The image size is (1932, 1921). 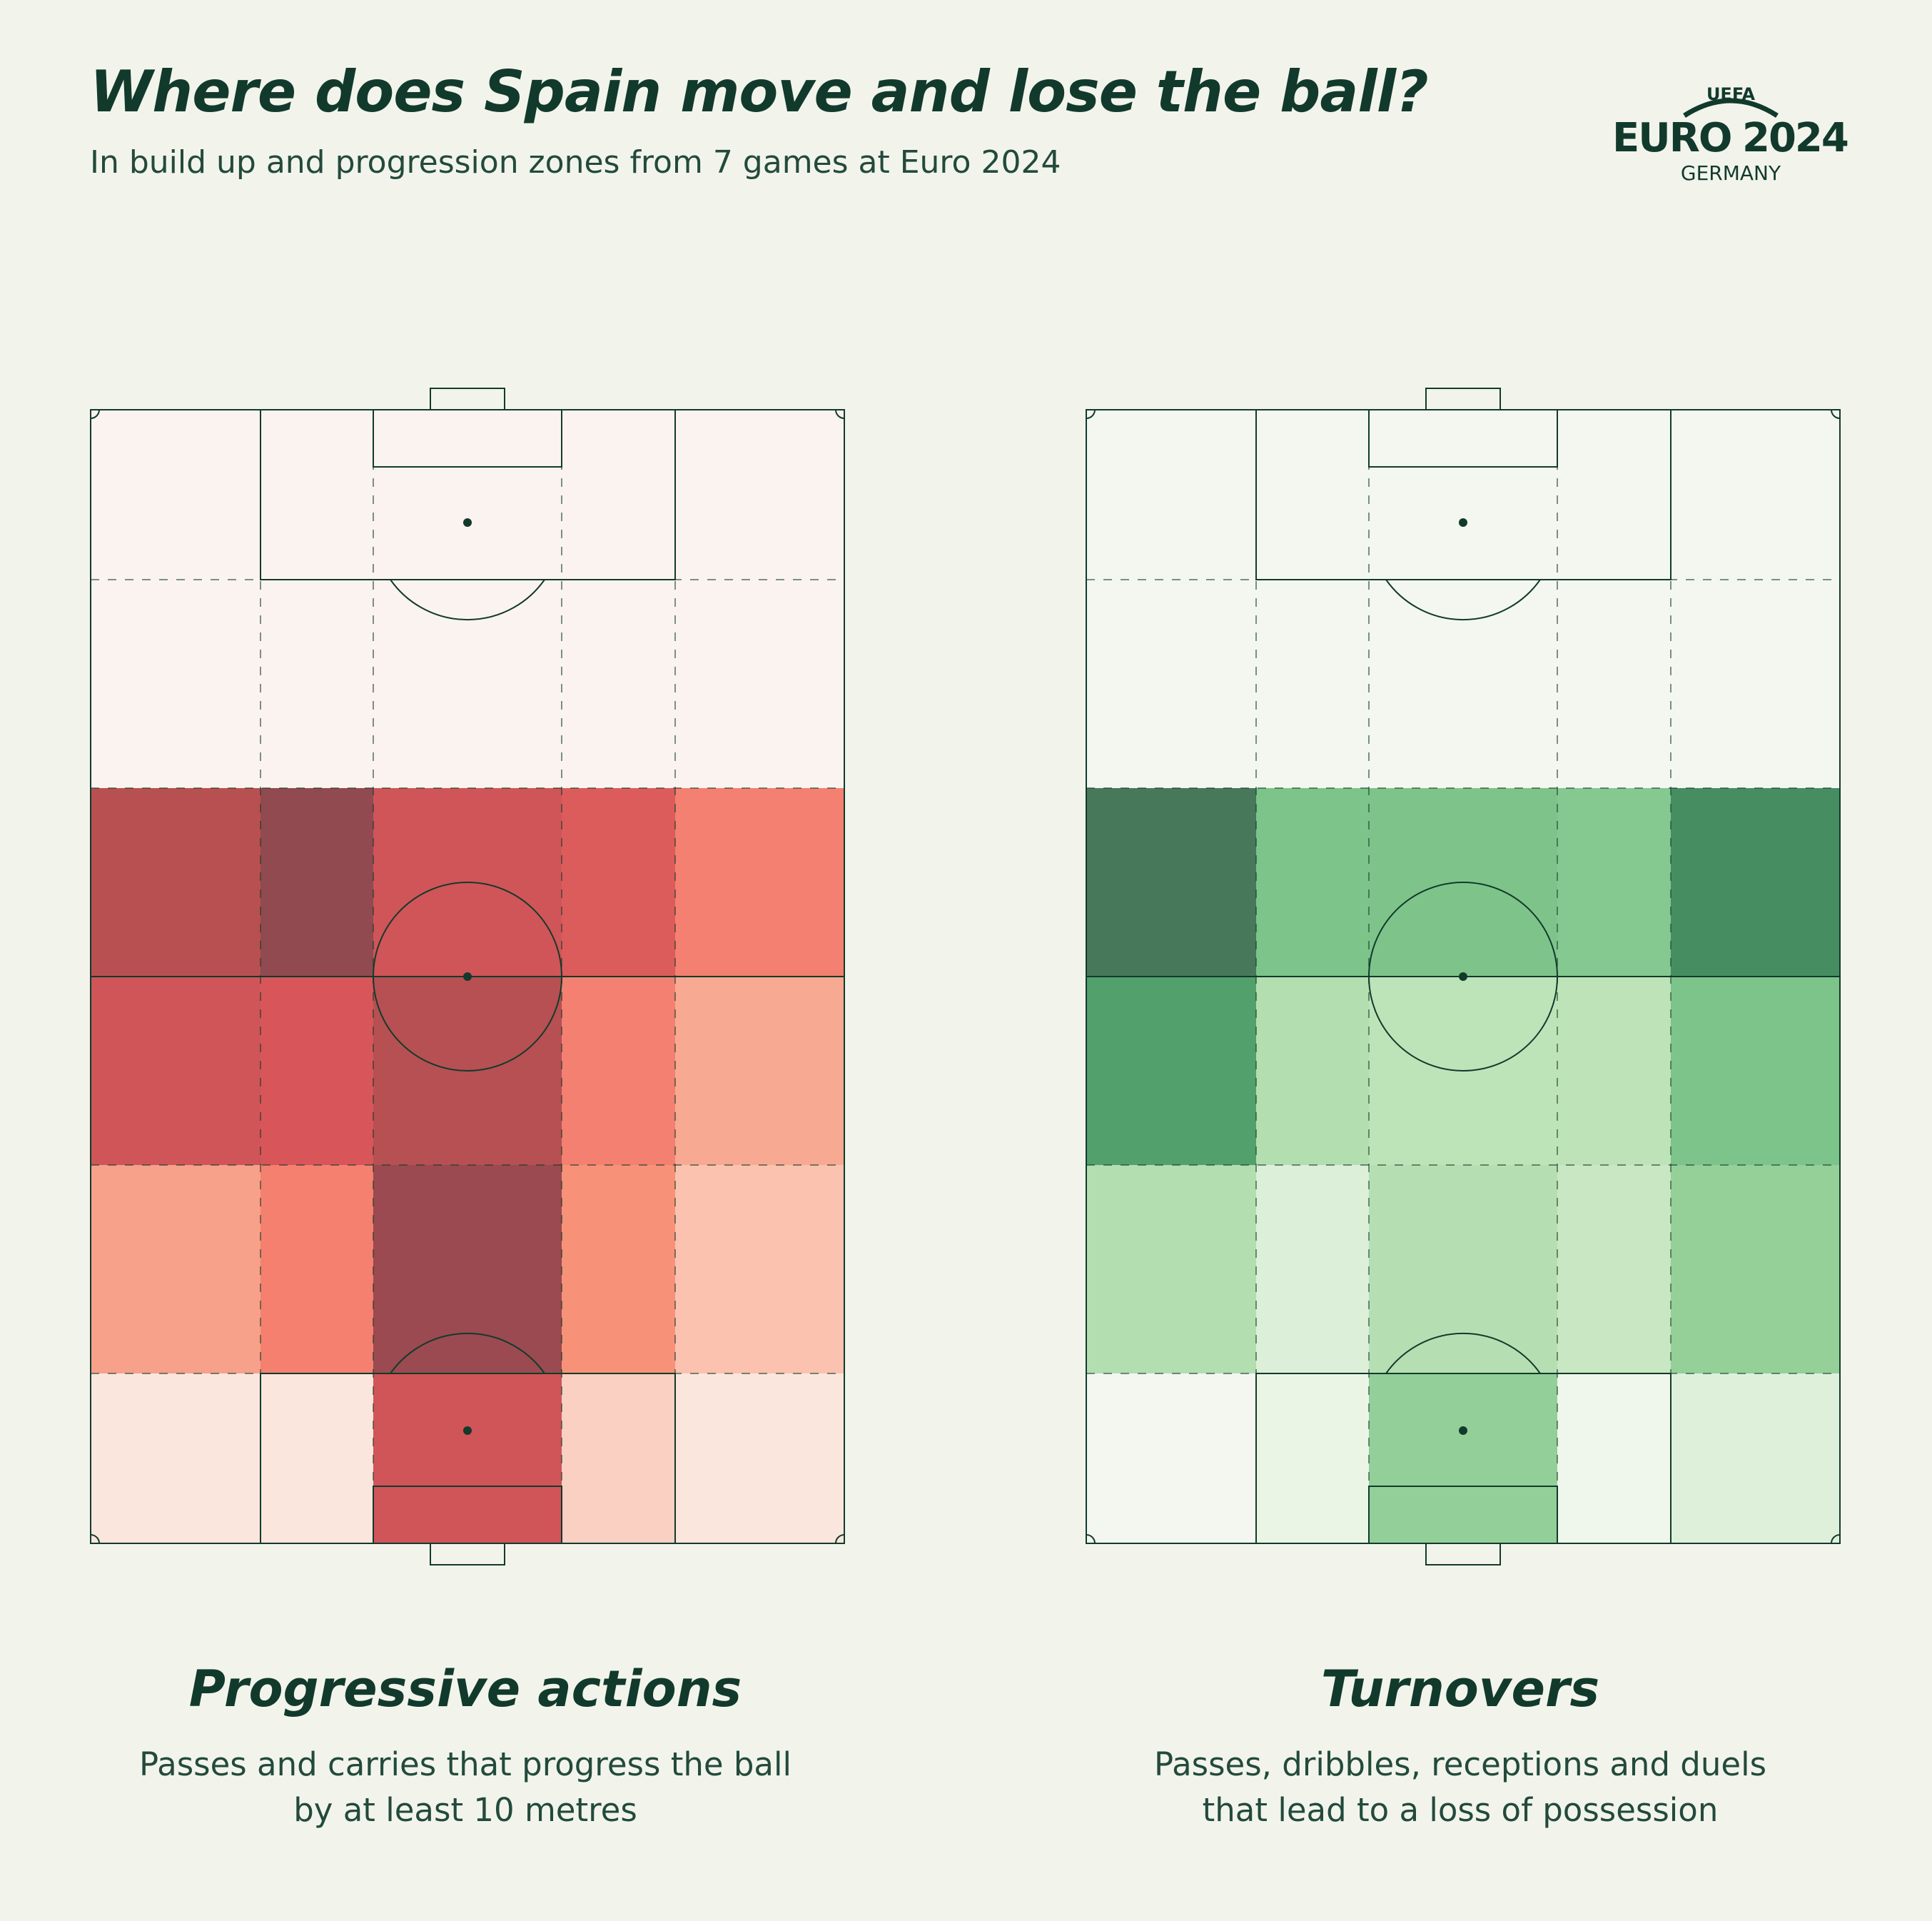 I want to click on turnovers-description-line-2: that lead to a loss of possession, so click(x=1460, y=1810).